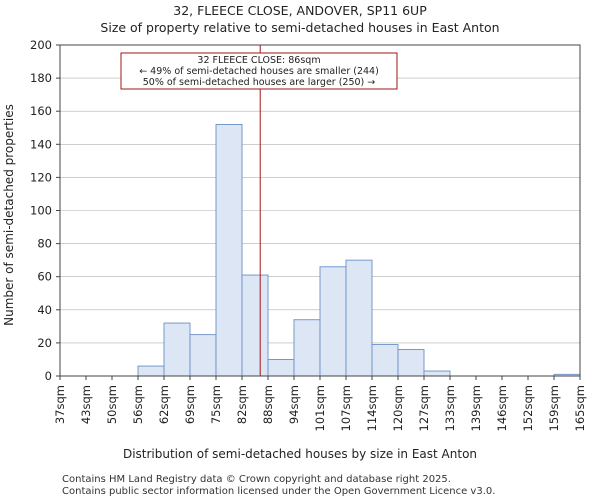 Image resolution: width=600 pixels, height=500 pixels. What do you see at coordinates (242, 404) in the screenshot?
I see `x-tick-label-82sqm: 82sqm` at bounding box center [242, 404].